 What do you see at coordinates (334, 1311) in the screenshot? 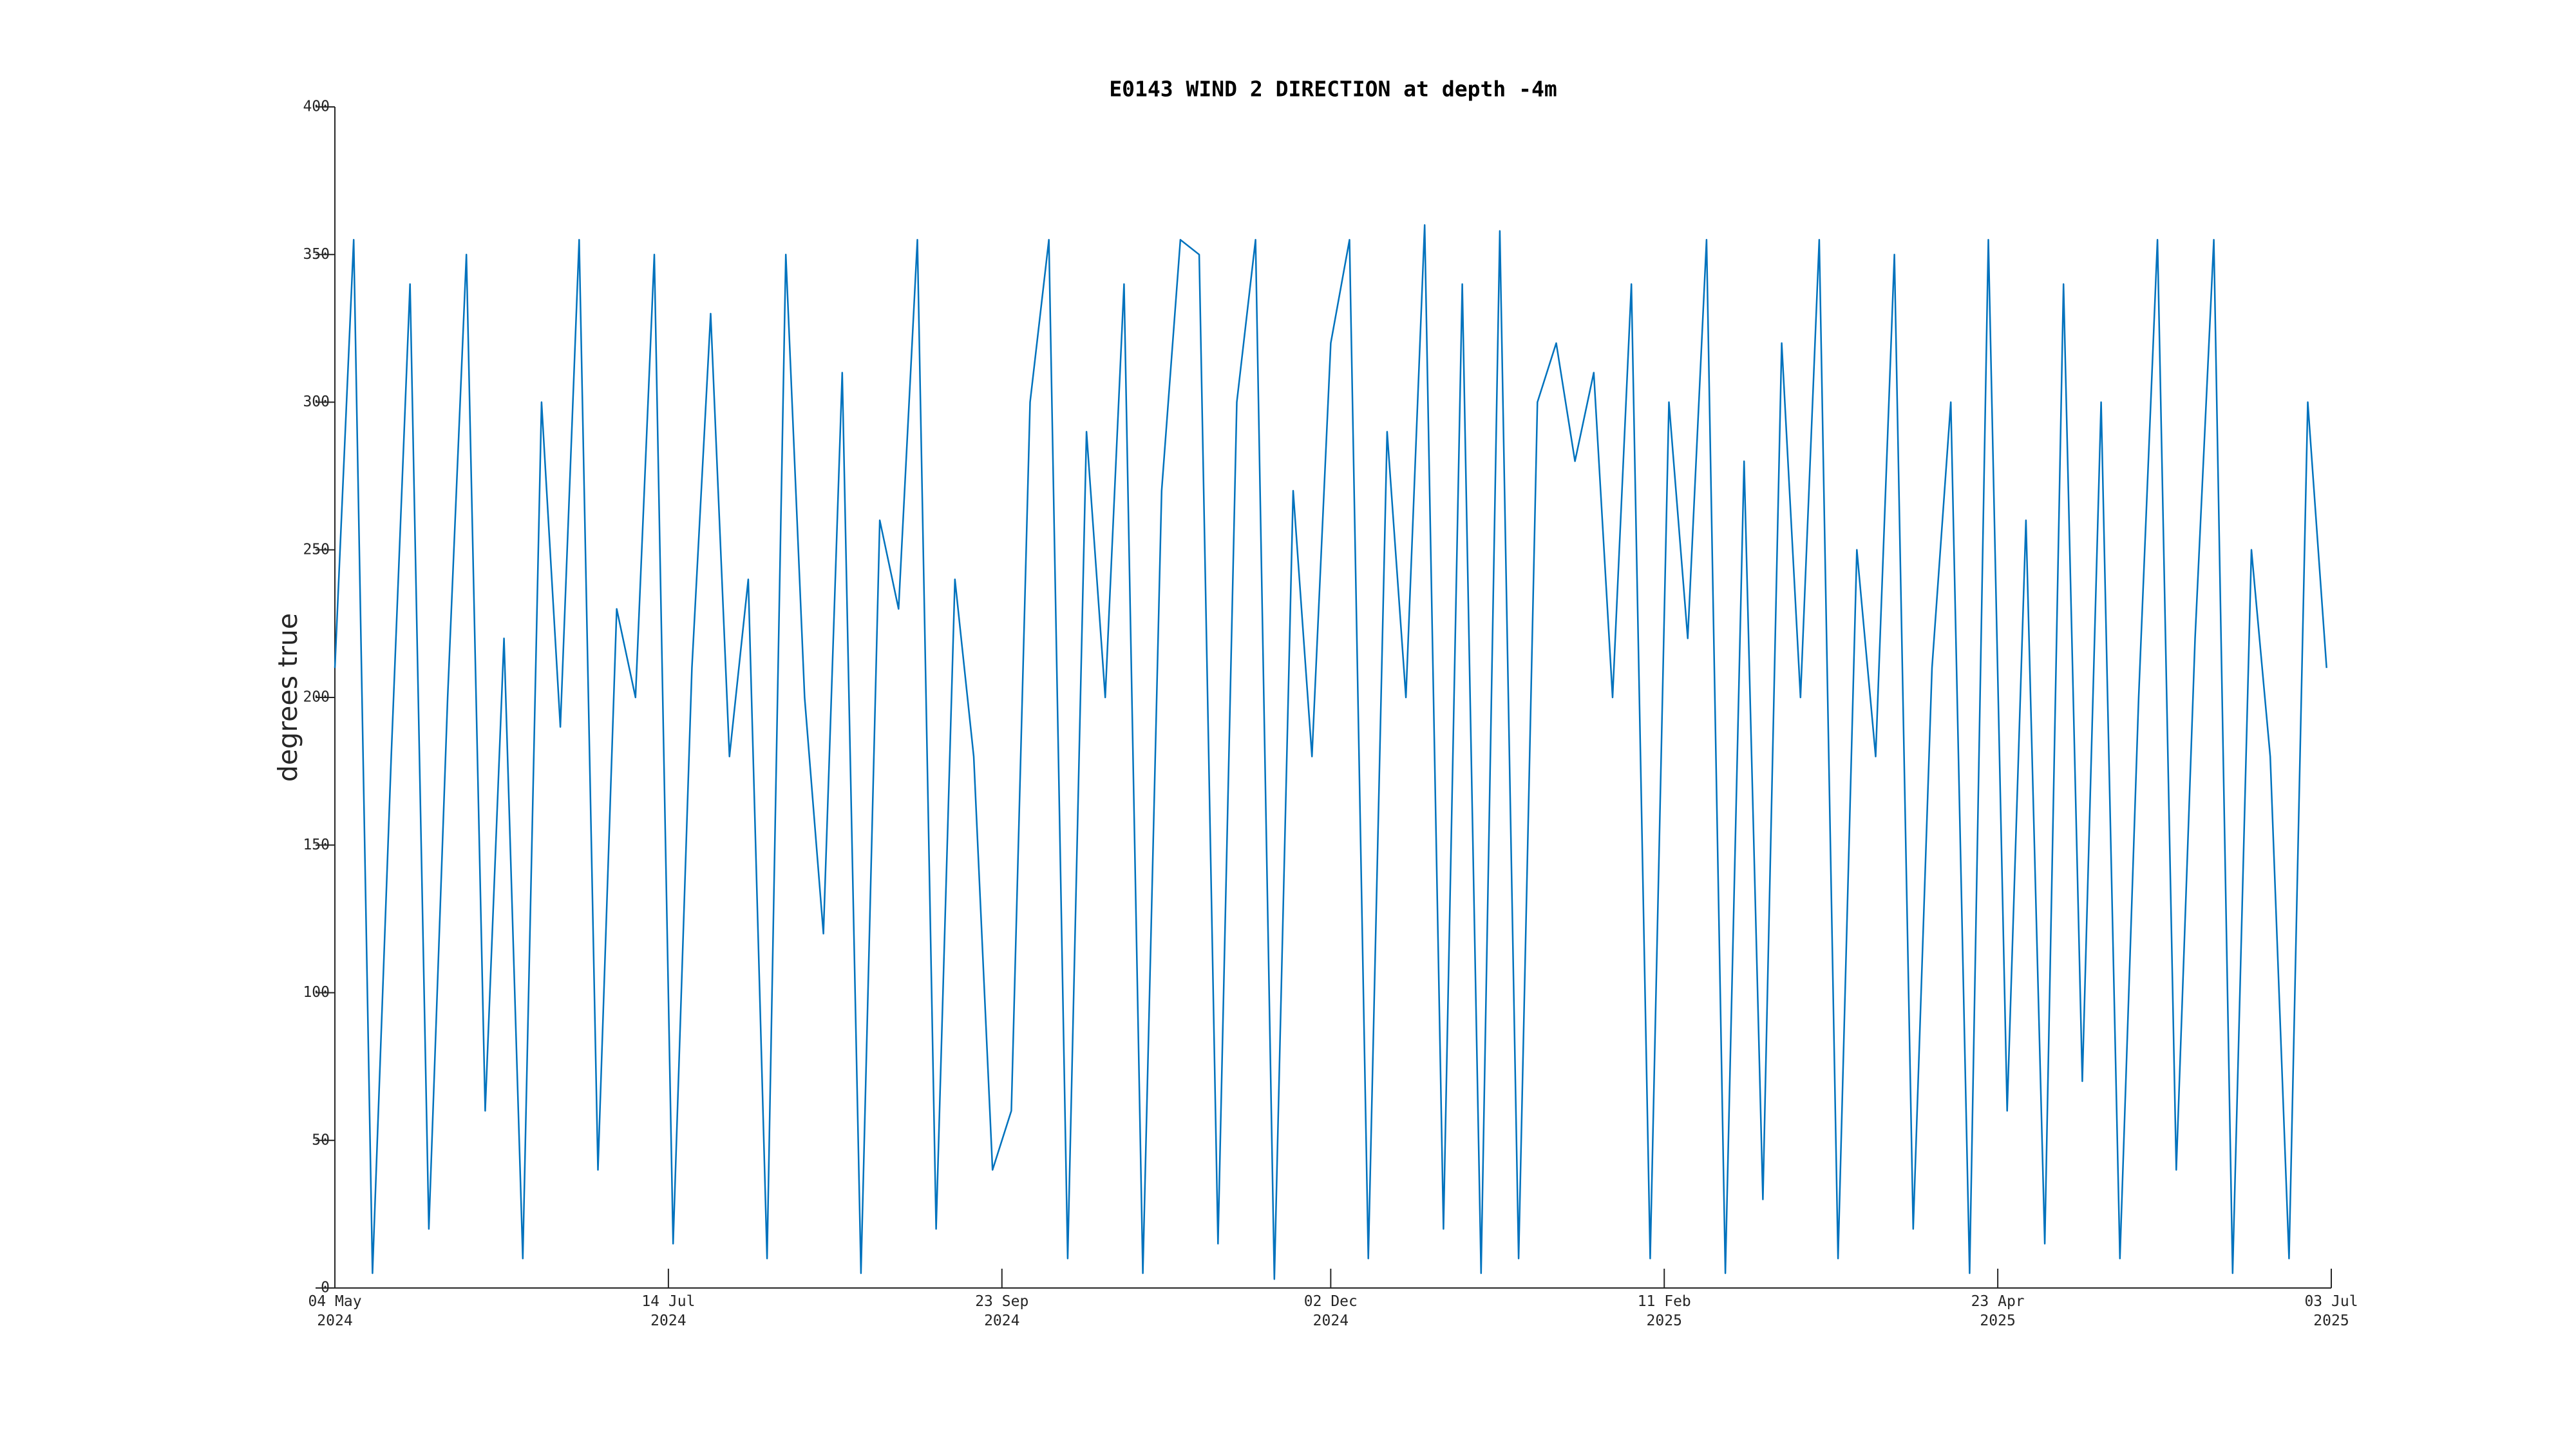
I see `x-tick-label: 04 May 2024` at bounding box center [334, 1311].